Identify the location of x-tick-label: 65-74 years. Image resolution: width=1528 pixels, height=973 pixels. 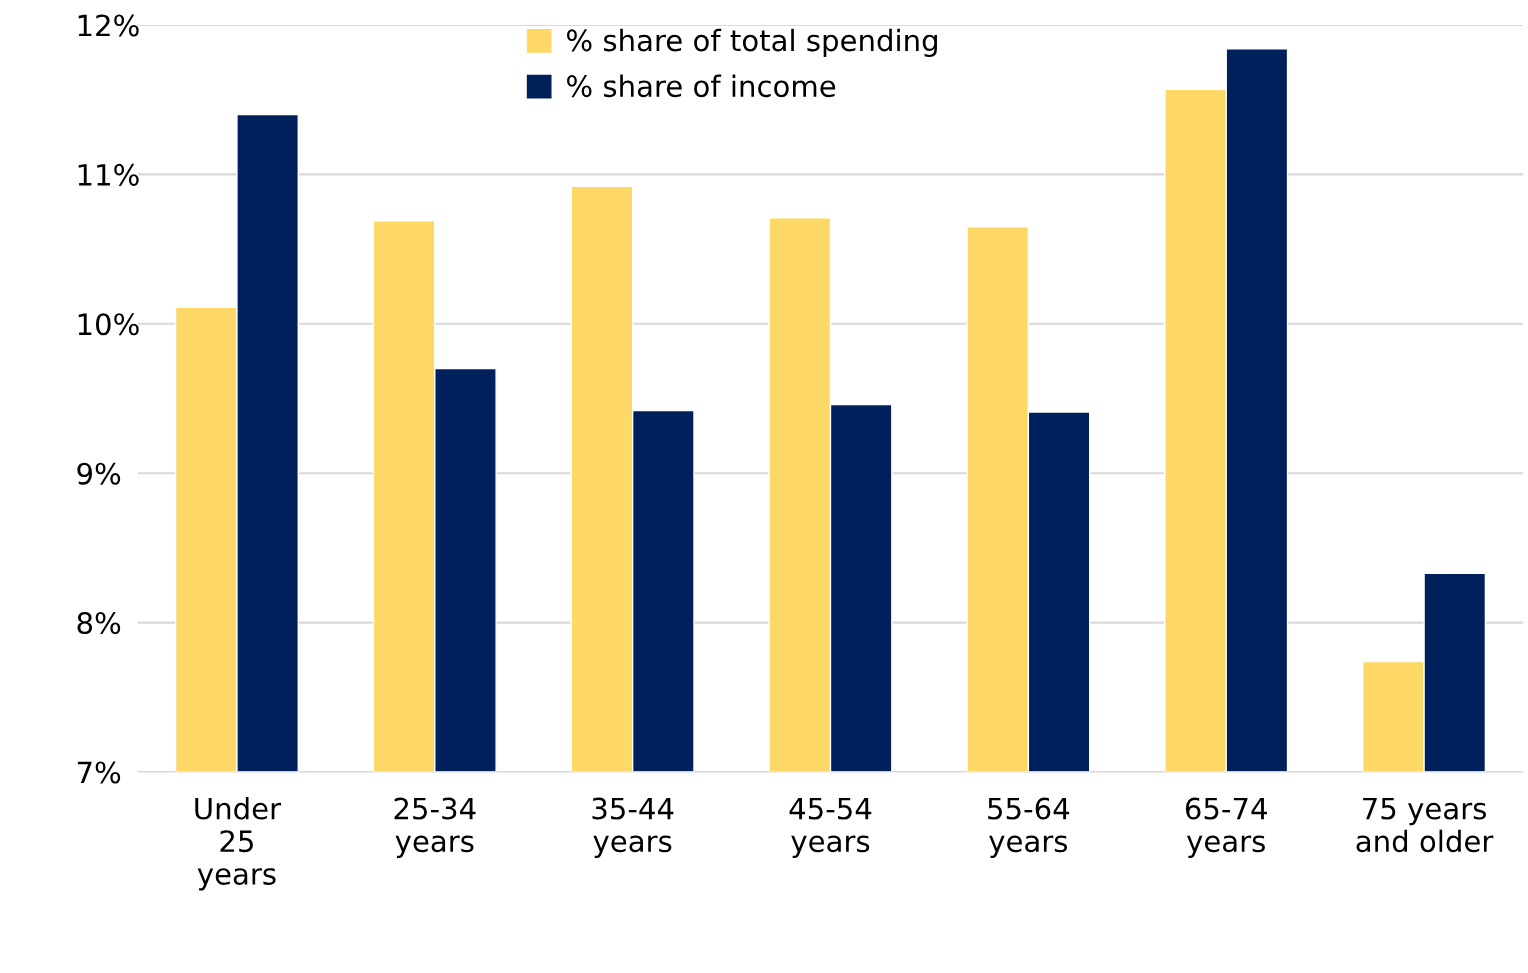
(1226, 827).